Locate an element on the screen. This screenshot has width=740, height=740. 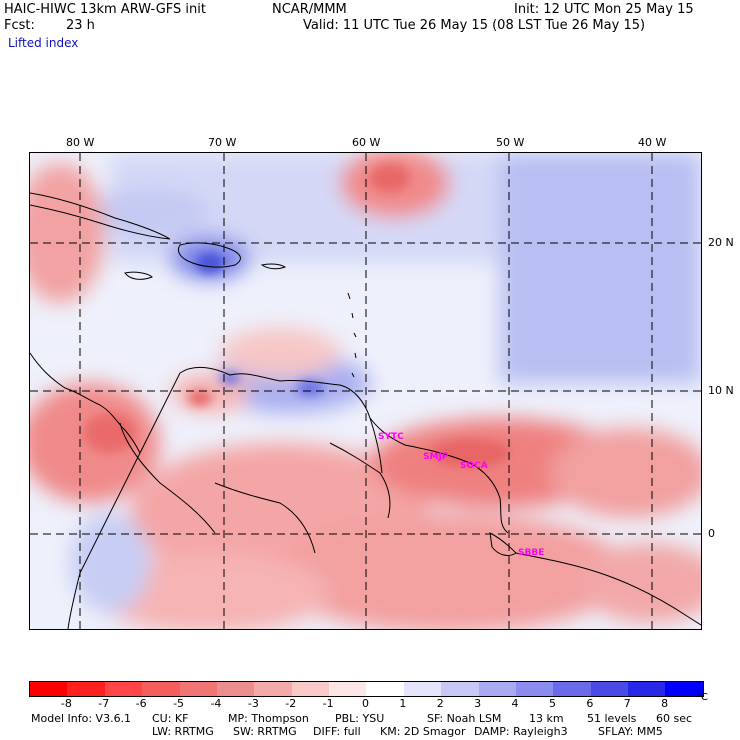
colorbar-unit: °C is located at coordinates (702, 697).